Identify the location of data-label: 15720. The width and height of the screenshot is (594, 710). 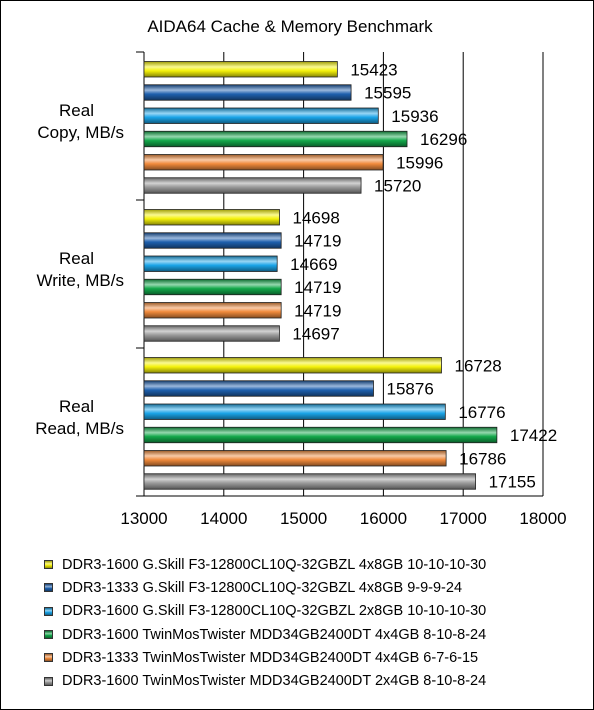
(397, 186).